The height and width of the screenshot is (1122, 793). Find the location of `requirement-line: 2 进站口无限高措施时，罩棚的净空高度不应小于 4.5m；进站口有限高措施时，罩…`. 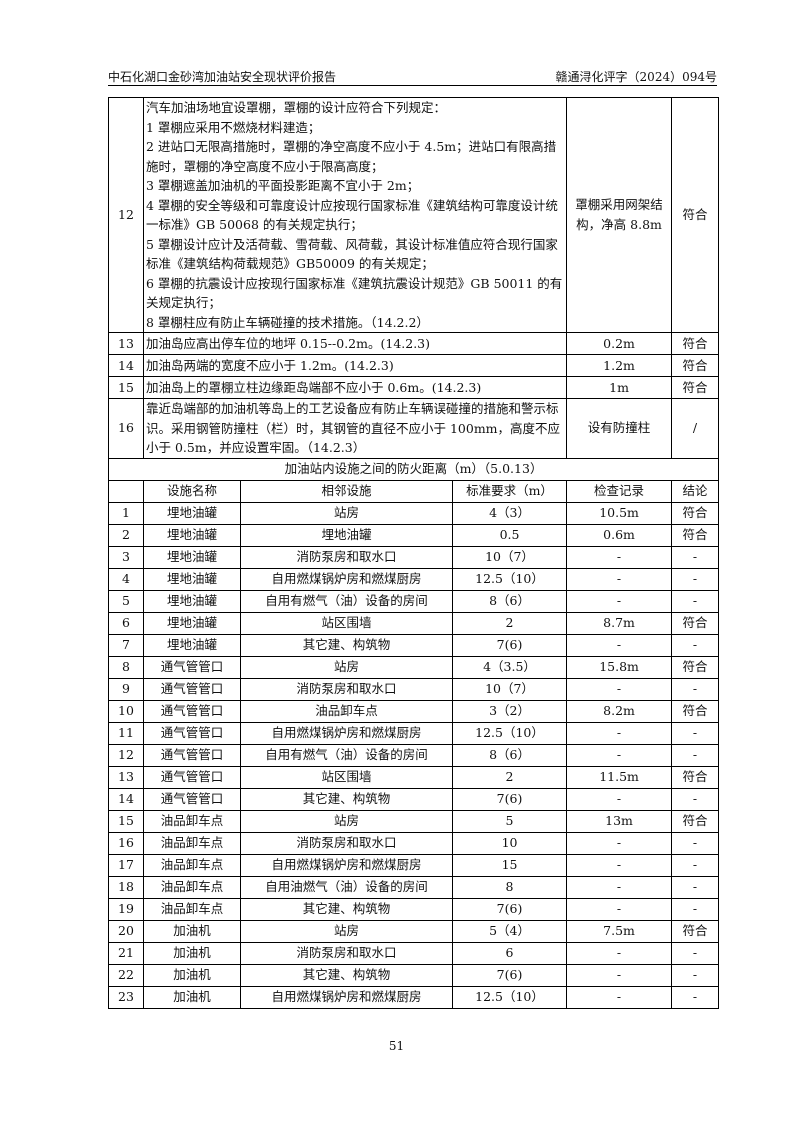

requirement-line: 2 进站口无限高措施时，罩棚的净空高度不应小于 4.5m；进站口有限高措施时，罩… is located at coordinates (351, 156).